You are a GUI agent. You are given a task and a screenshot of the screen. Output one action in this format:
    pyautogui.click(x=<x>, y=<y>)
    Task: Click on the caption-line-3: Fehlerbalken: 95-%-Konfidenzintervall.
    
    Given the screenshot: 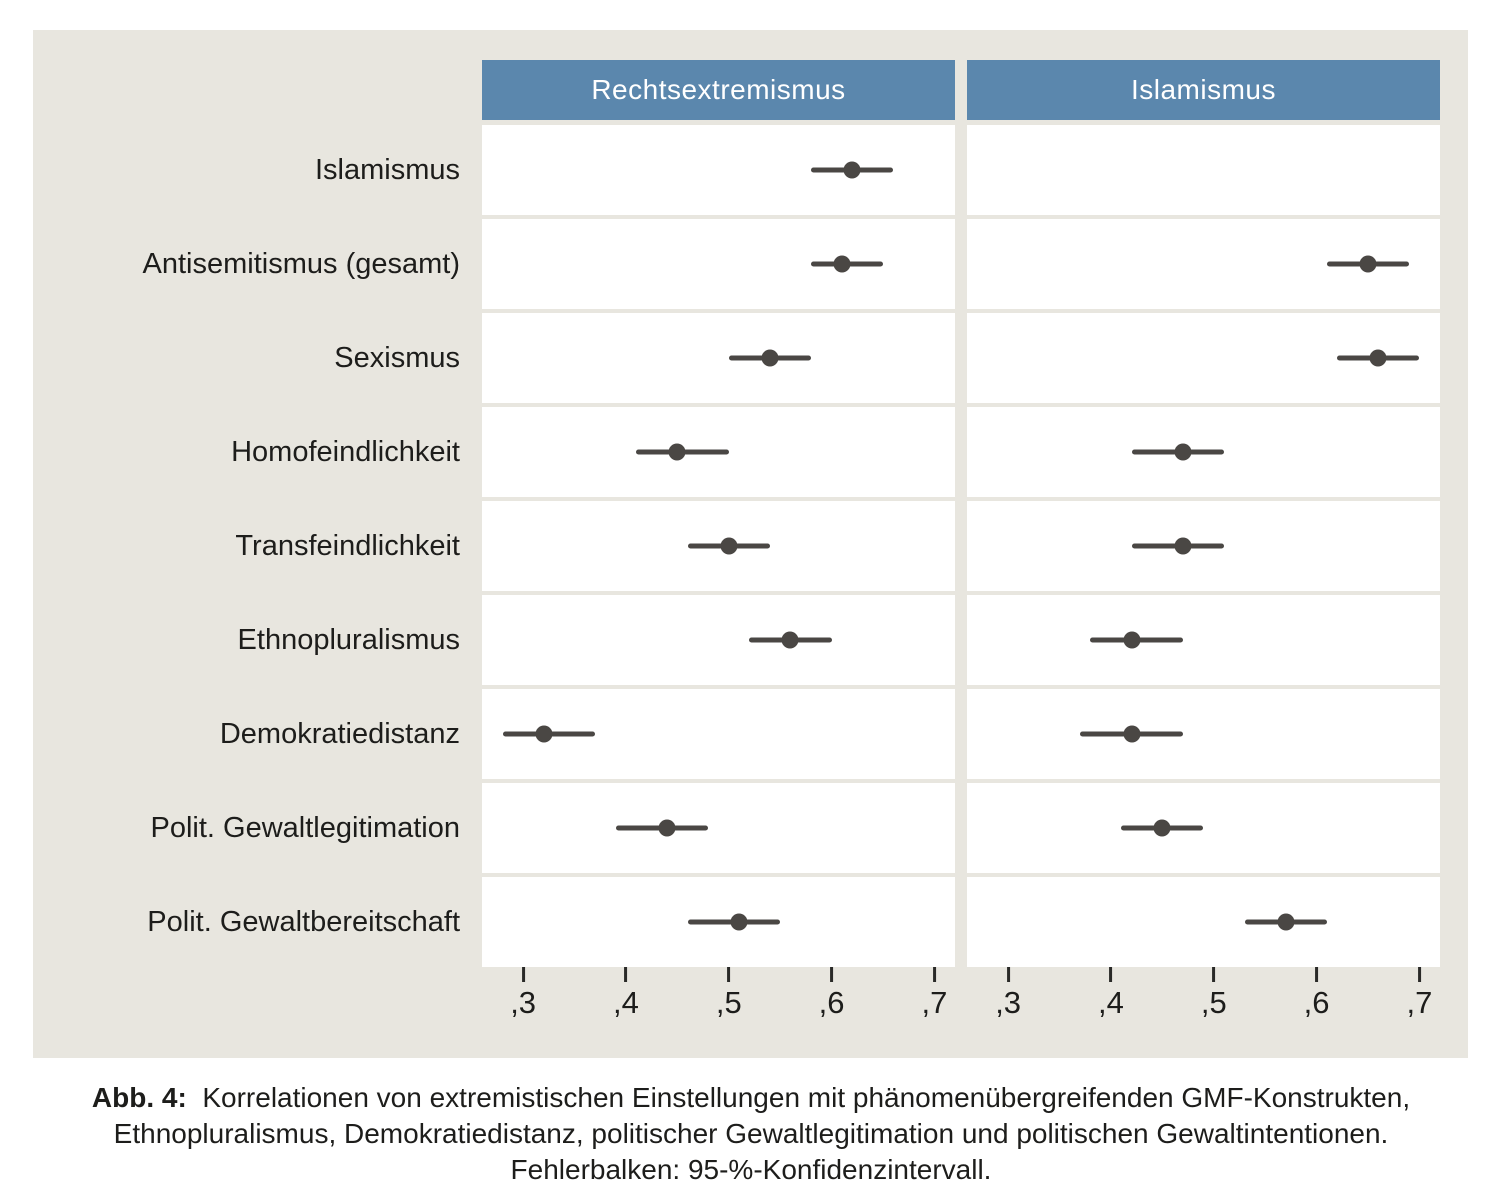 What is the action you would take?
    pyautogui.click(x=751, y=1169)
    